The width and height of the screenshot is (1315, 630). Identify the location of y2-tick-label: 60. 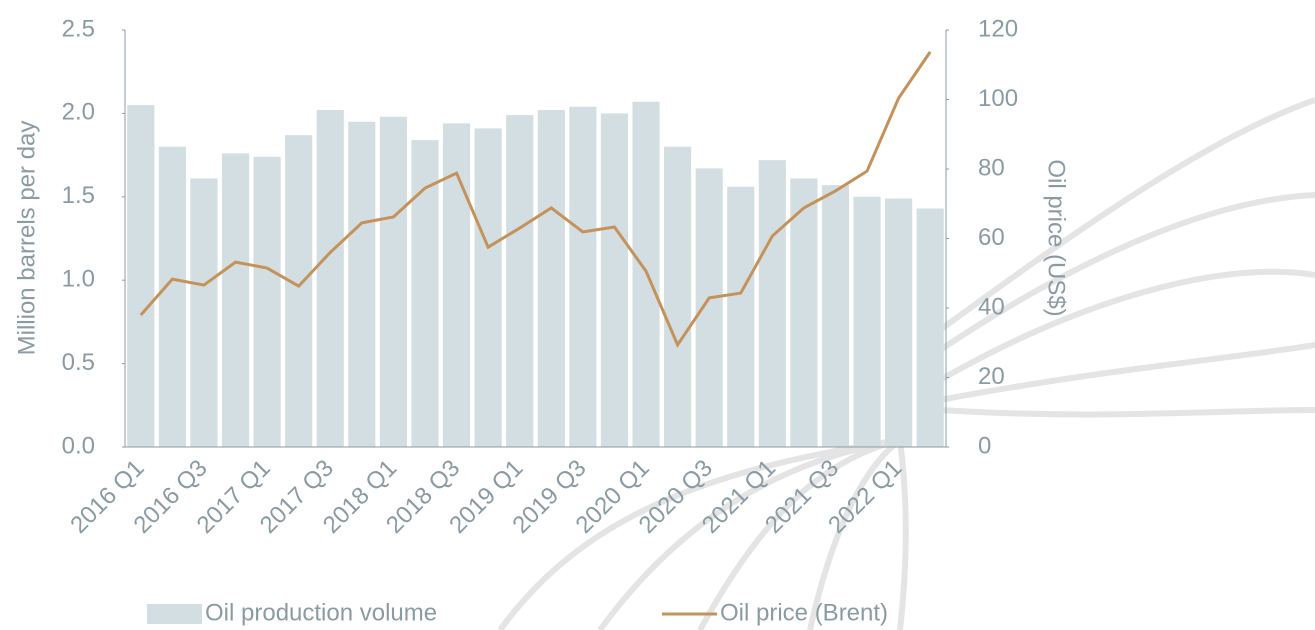
(991, 237).